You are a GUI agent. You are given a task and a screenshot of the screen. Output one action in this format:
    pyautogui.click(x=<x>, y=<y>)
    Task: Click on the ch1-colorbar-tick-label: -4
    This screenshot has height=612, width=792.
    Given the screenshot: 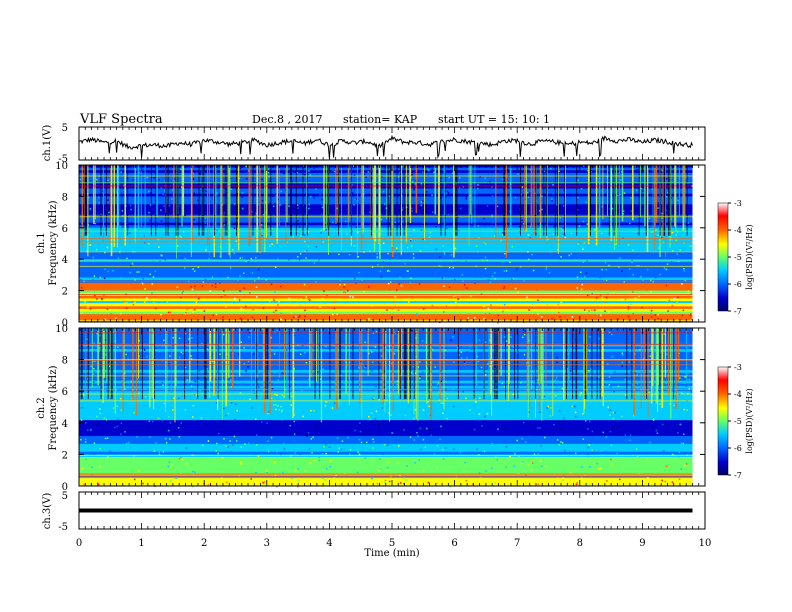 What is the action you would take?
    pyautogui.click(x=738, y=230)
    